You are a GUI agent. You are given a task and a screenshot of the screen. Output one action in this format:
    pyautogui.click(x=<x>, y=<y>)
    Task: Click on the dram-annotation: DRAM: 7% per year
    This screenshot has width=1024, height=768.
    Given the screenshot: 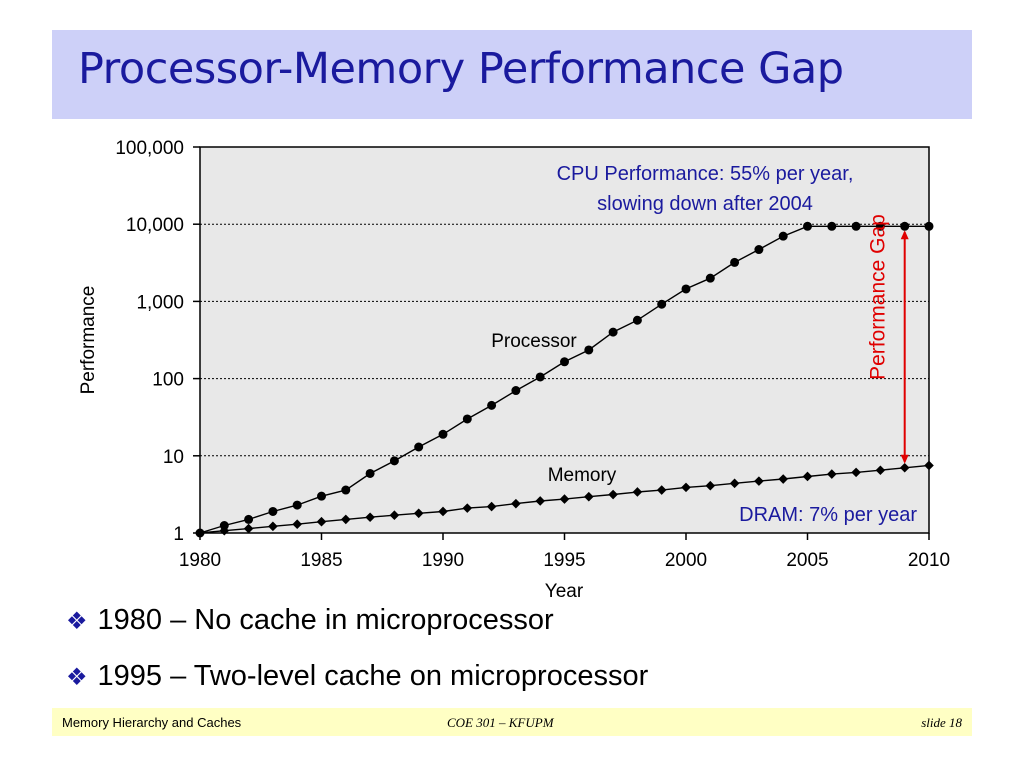 What is the action you would take?
    pyautogui.click(x=828, y=515)
    